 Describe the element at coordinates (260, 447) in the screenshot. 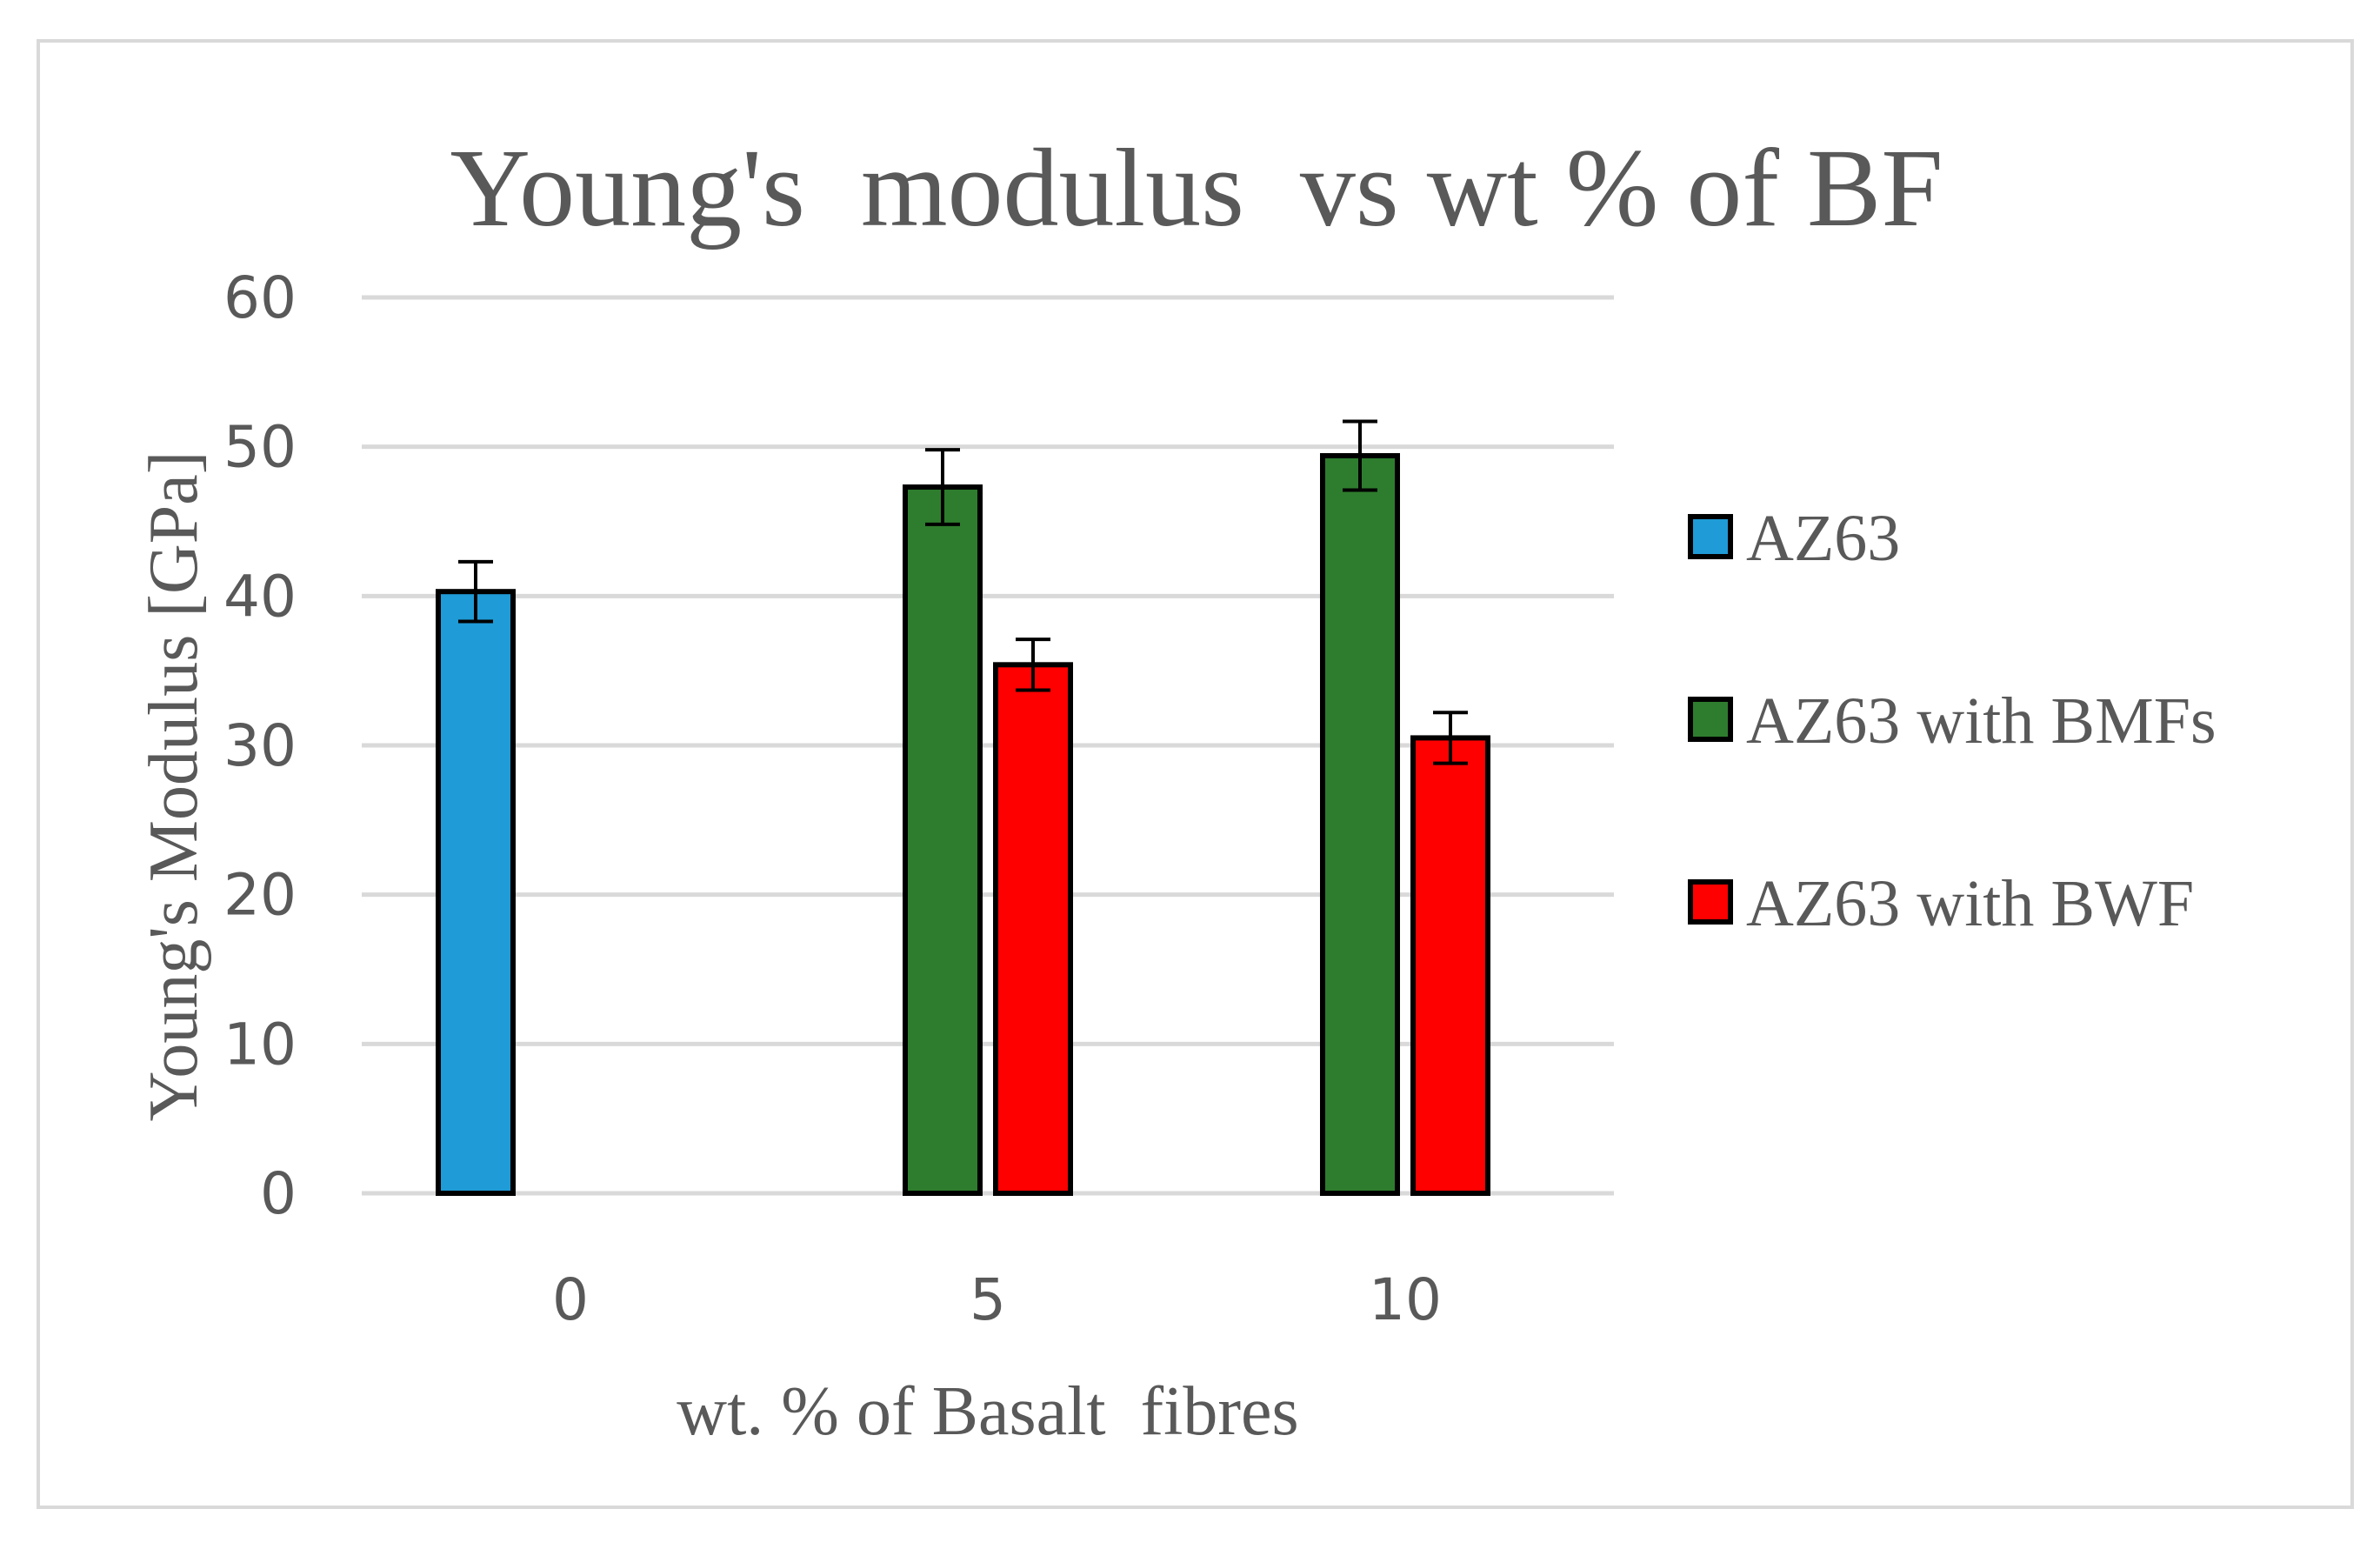

I see `y-tick-label: 50` at that location.